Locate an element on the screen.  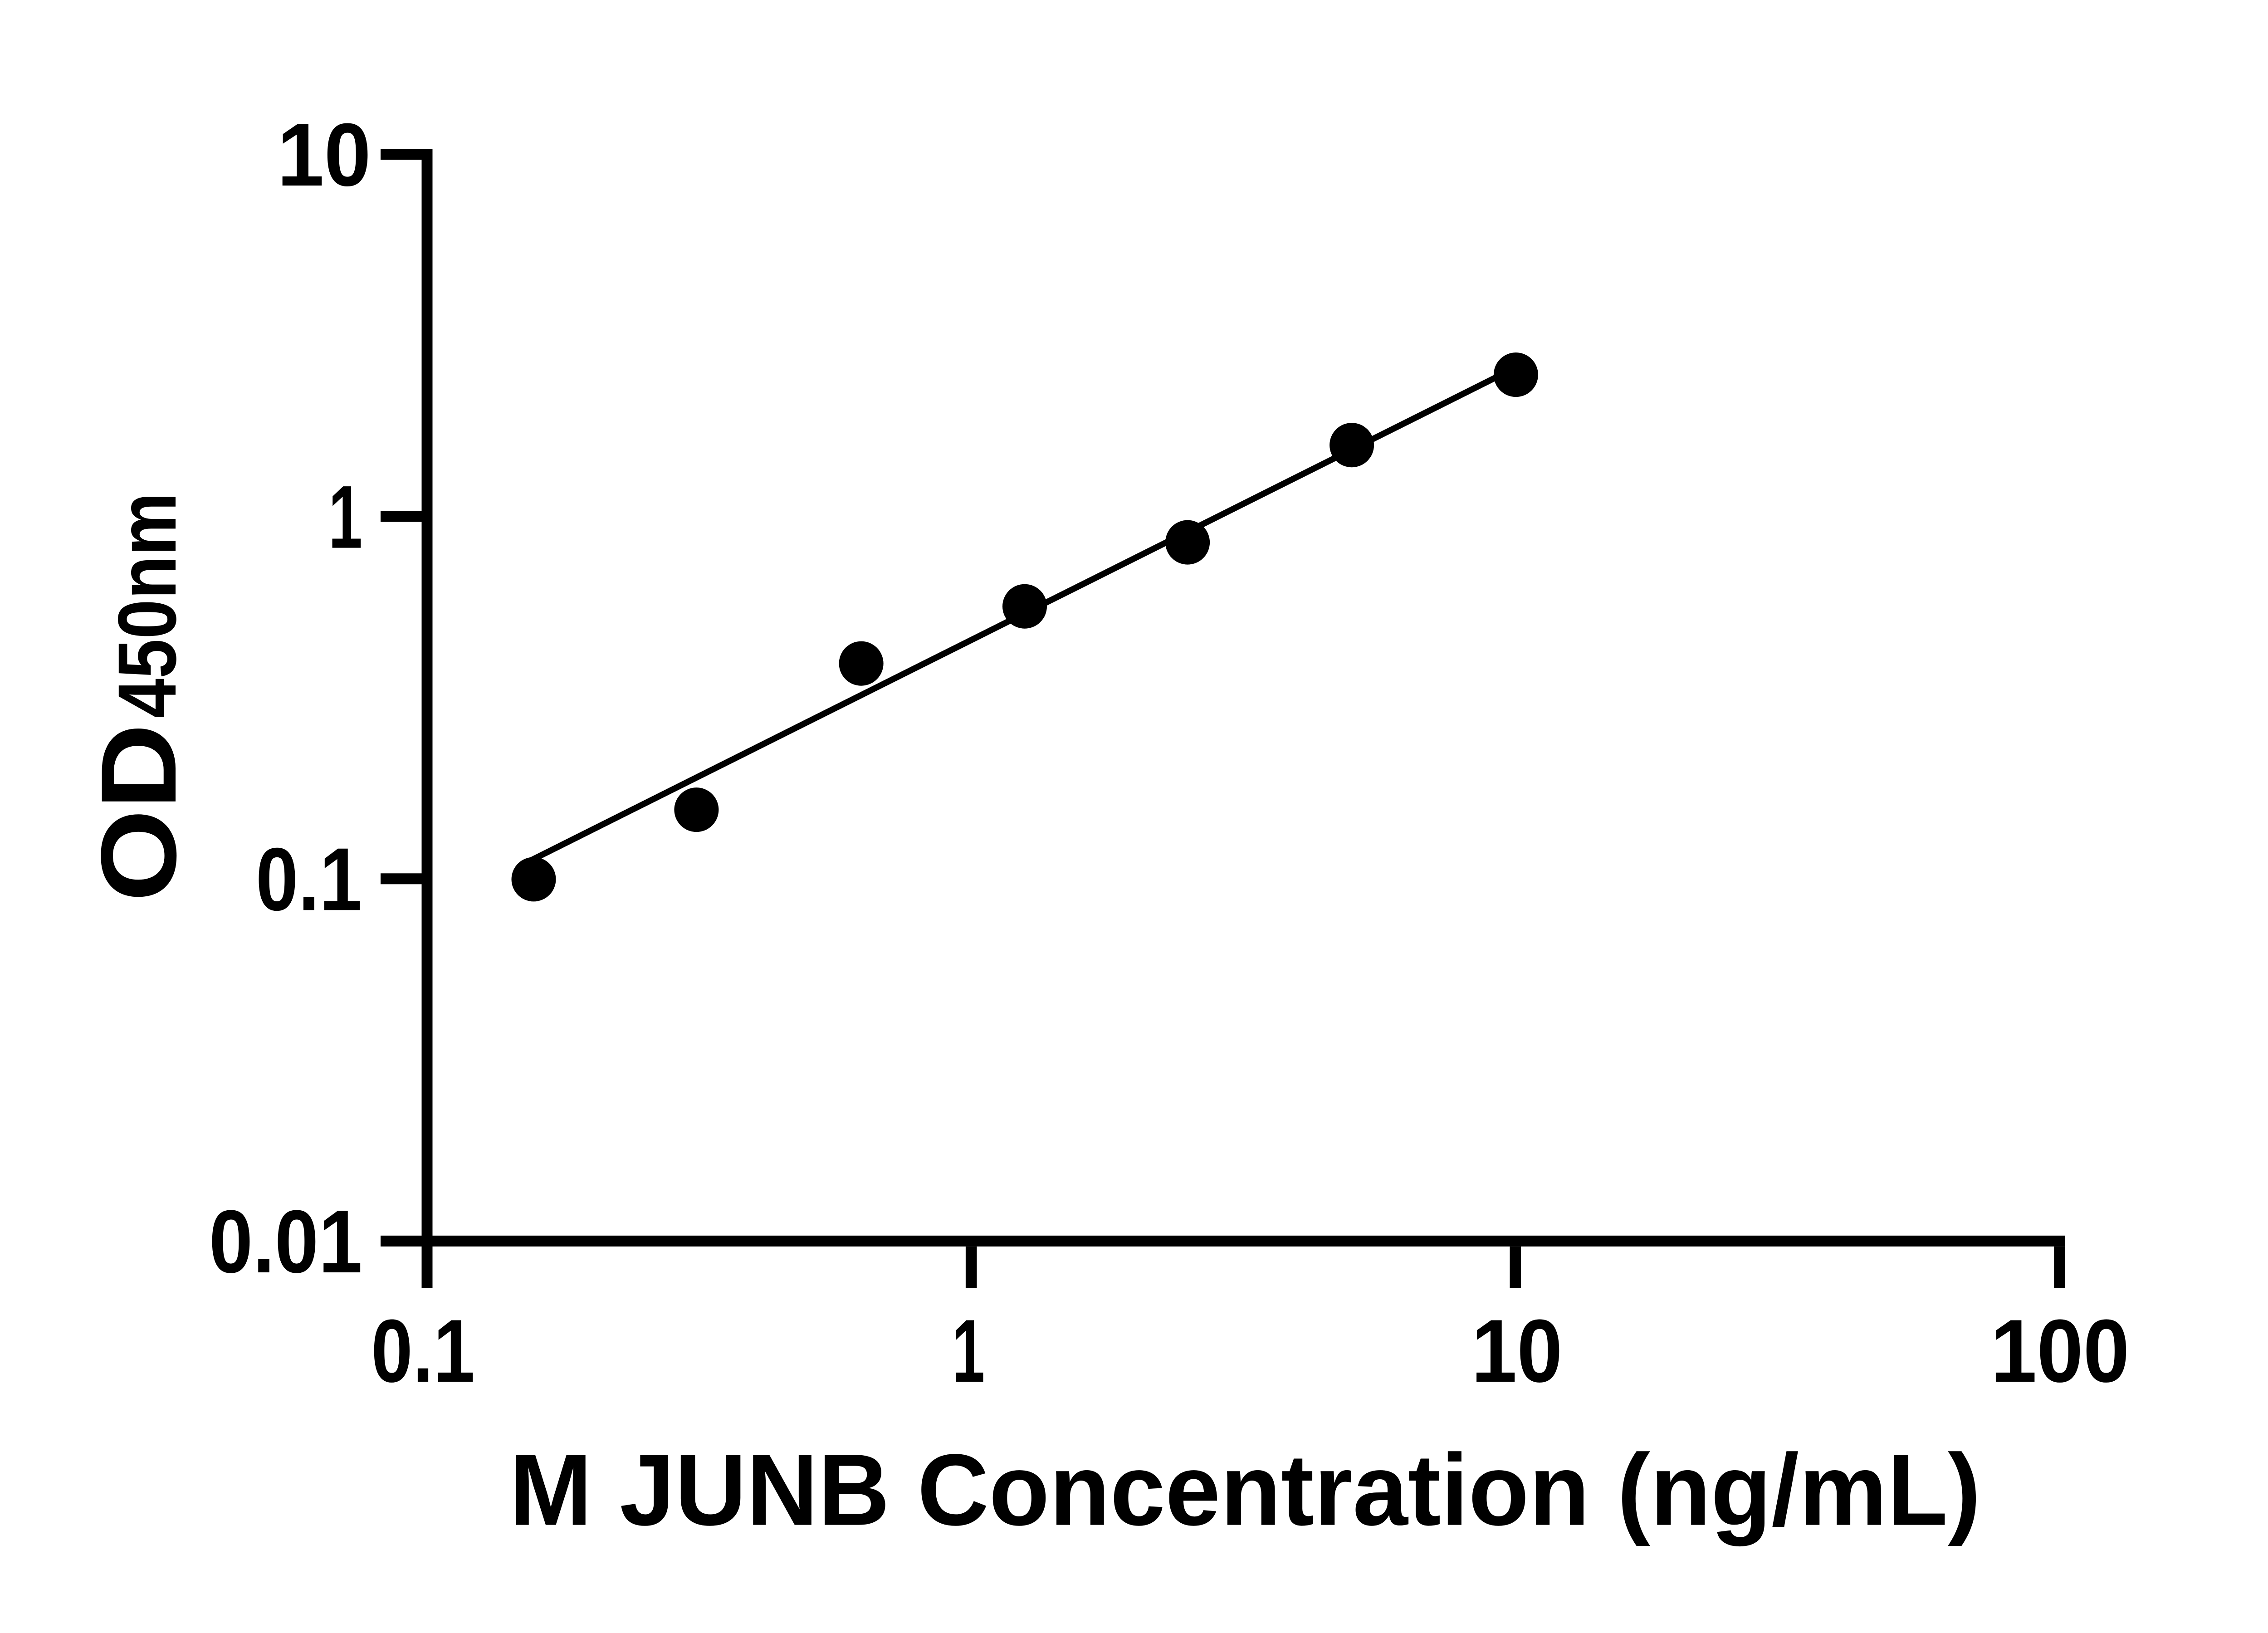
svg-text: OD is located at coordinates (138, 813).